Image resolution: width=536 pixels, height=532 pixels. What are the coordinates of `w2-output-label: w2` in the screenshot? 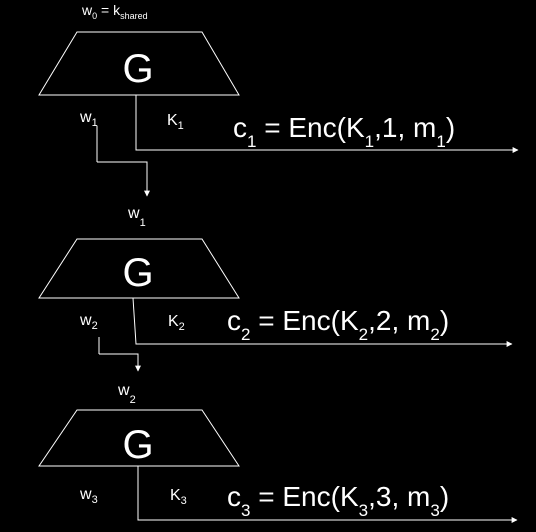 It's located at (88, 322).